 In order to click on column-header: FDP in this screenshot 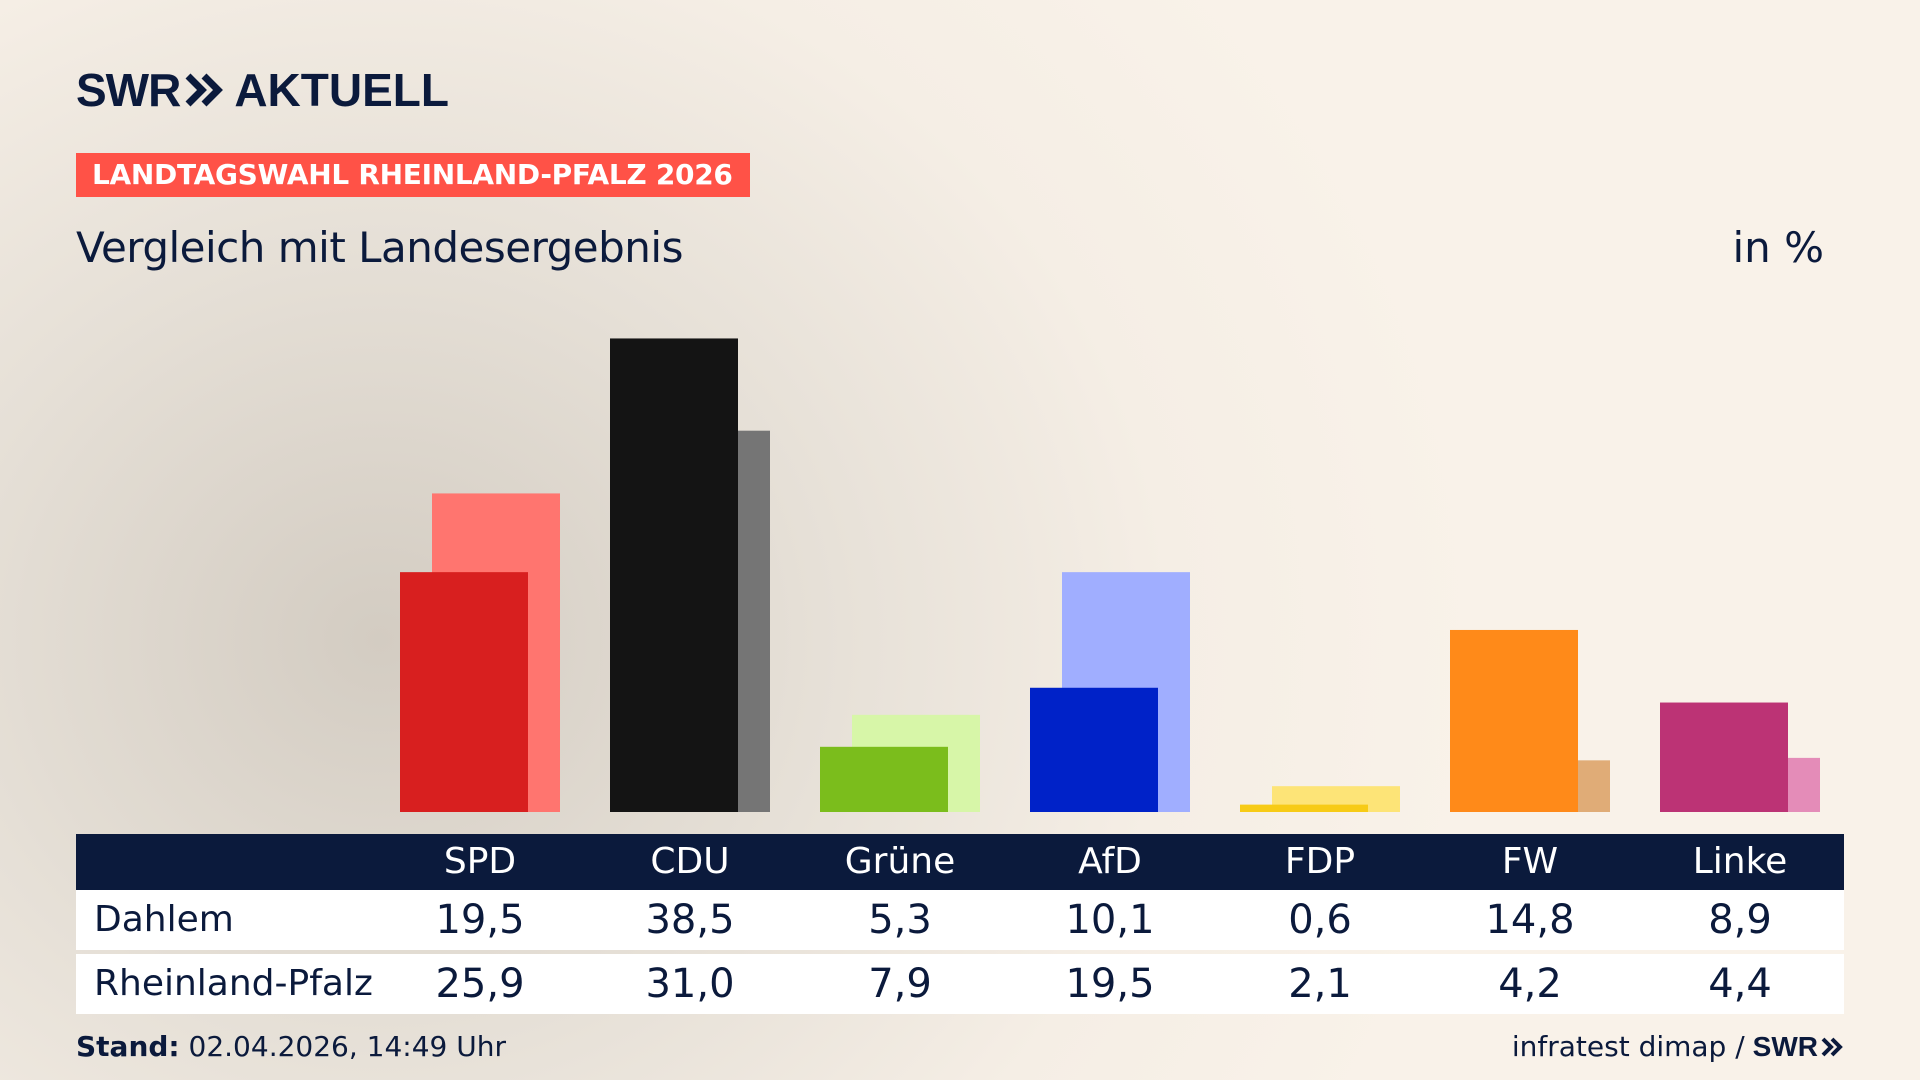, I will do `click(1320, 861)`.